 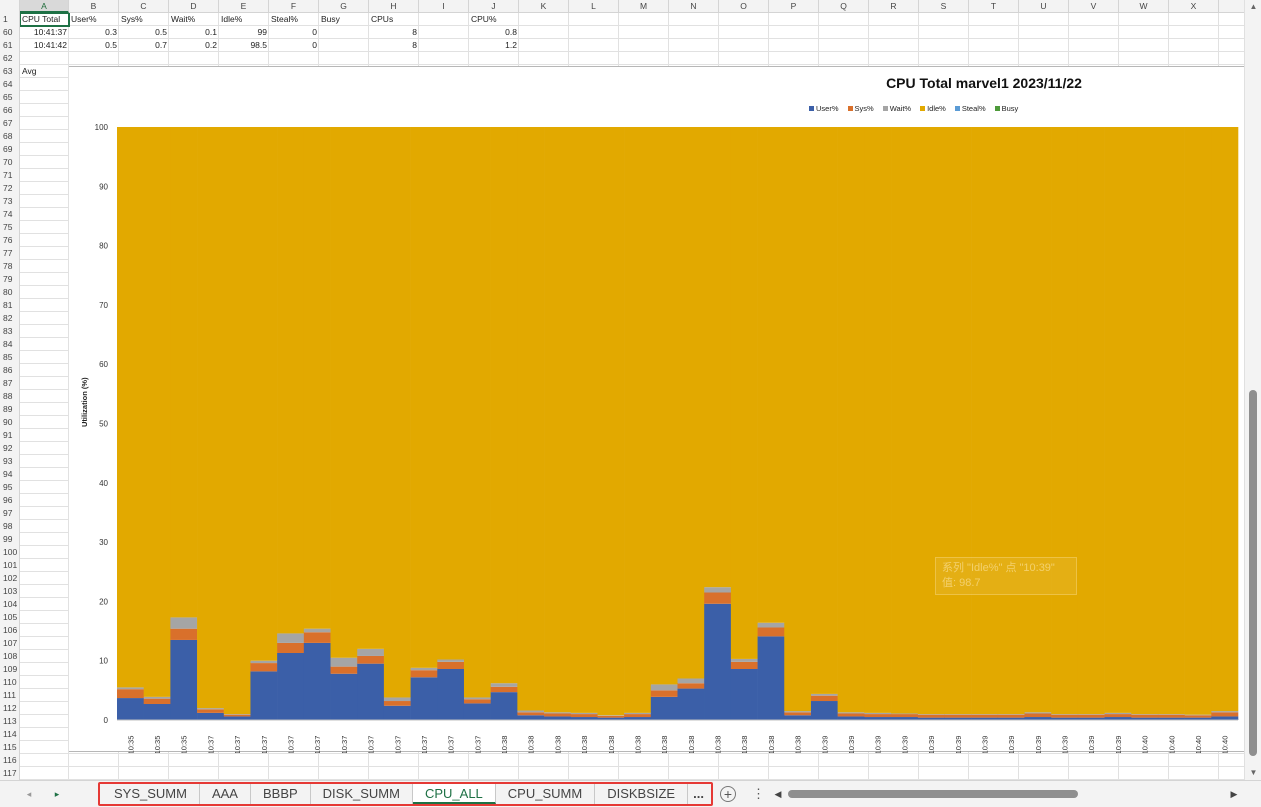 What do you see at coordinates (8, 396) in the screenshot?
I see `row-header-88: 88` at bounding box center [8, 396].